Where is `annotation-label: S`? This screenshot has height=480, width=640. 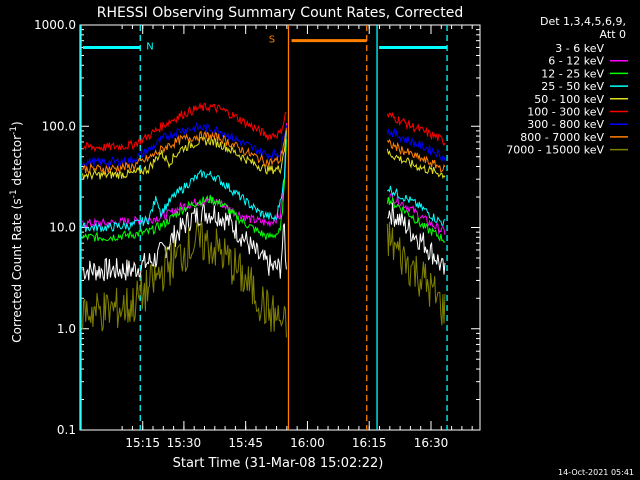
annotation-label: S is located at coordinates (272, 40).